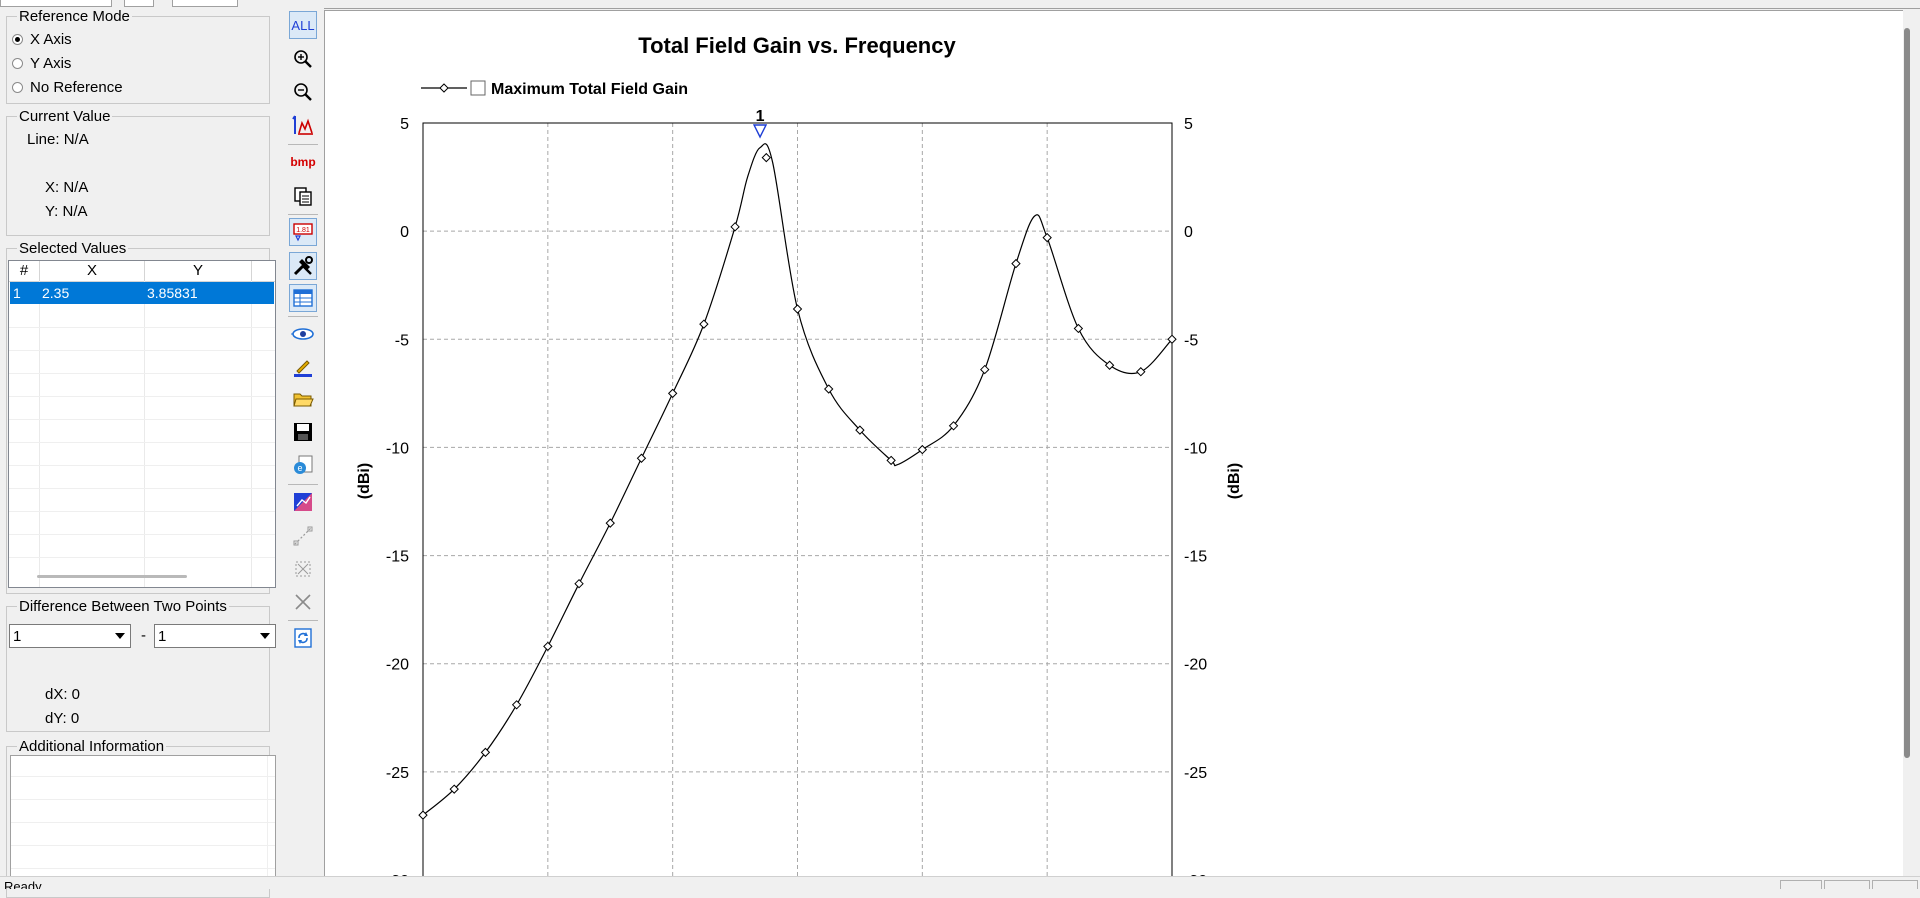  Describe the element at coordinates (92, 271) in the screenshot. I see `column-header-x: X` at that location.